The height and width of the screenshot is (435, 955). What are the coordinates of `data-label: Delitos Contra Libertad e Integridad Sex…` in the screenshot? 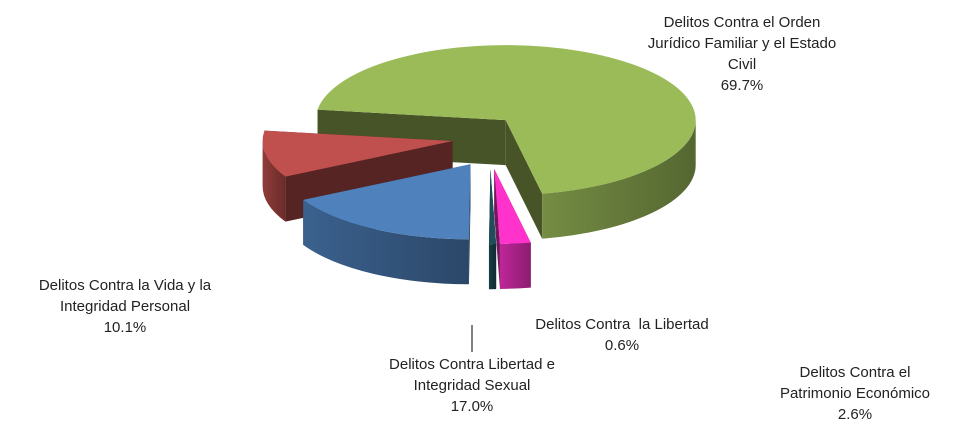 It's located at (472, 385).